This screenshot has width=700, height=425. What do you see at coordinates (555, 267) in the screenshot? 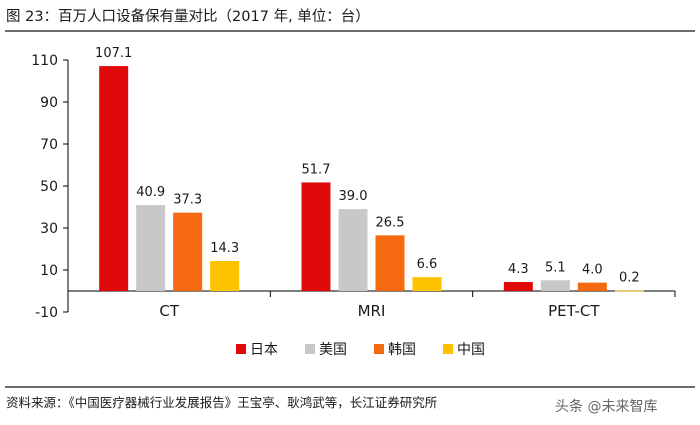
I see `data-label: 5.1` at bounding box center [555, 267].